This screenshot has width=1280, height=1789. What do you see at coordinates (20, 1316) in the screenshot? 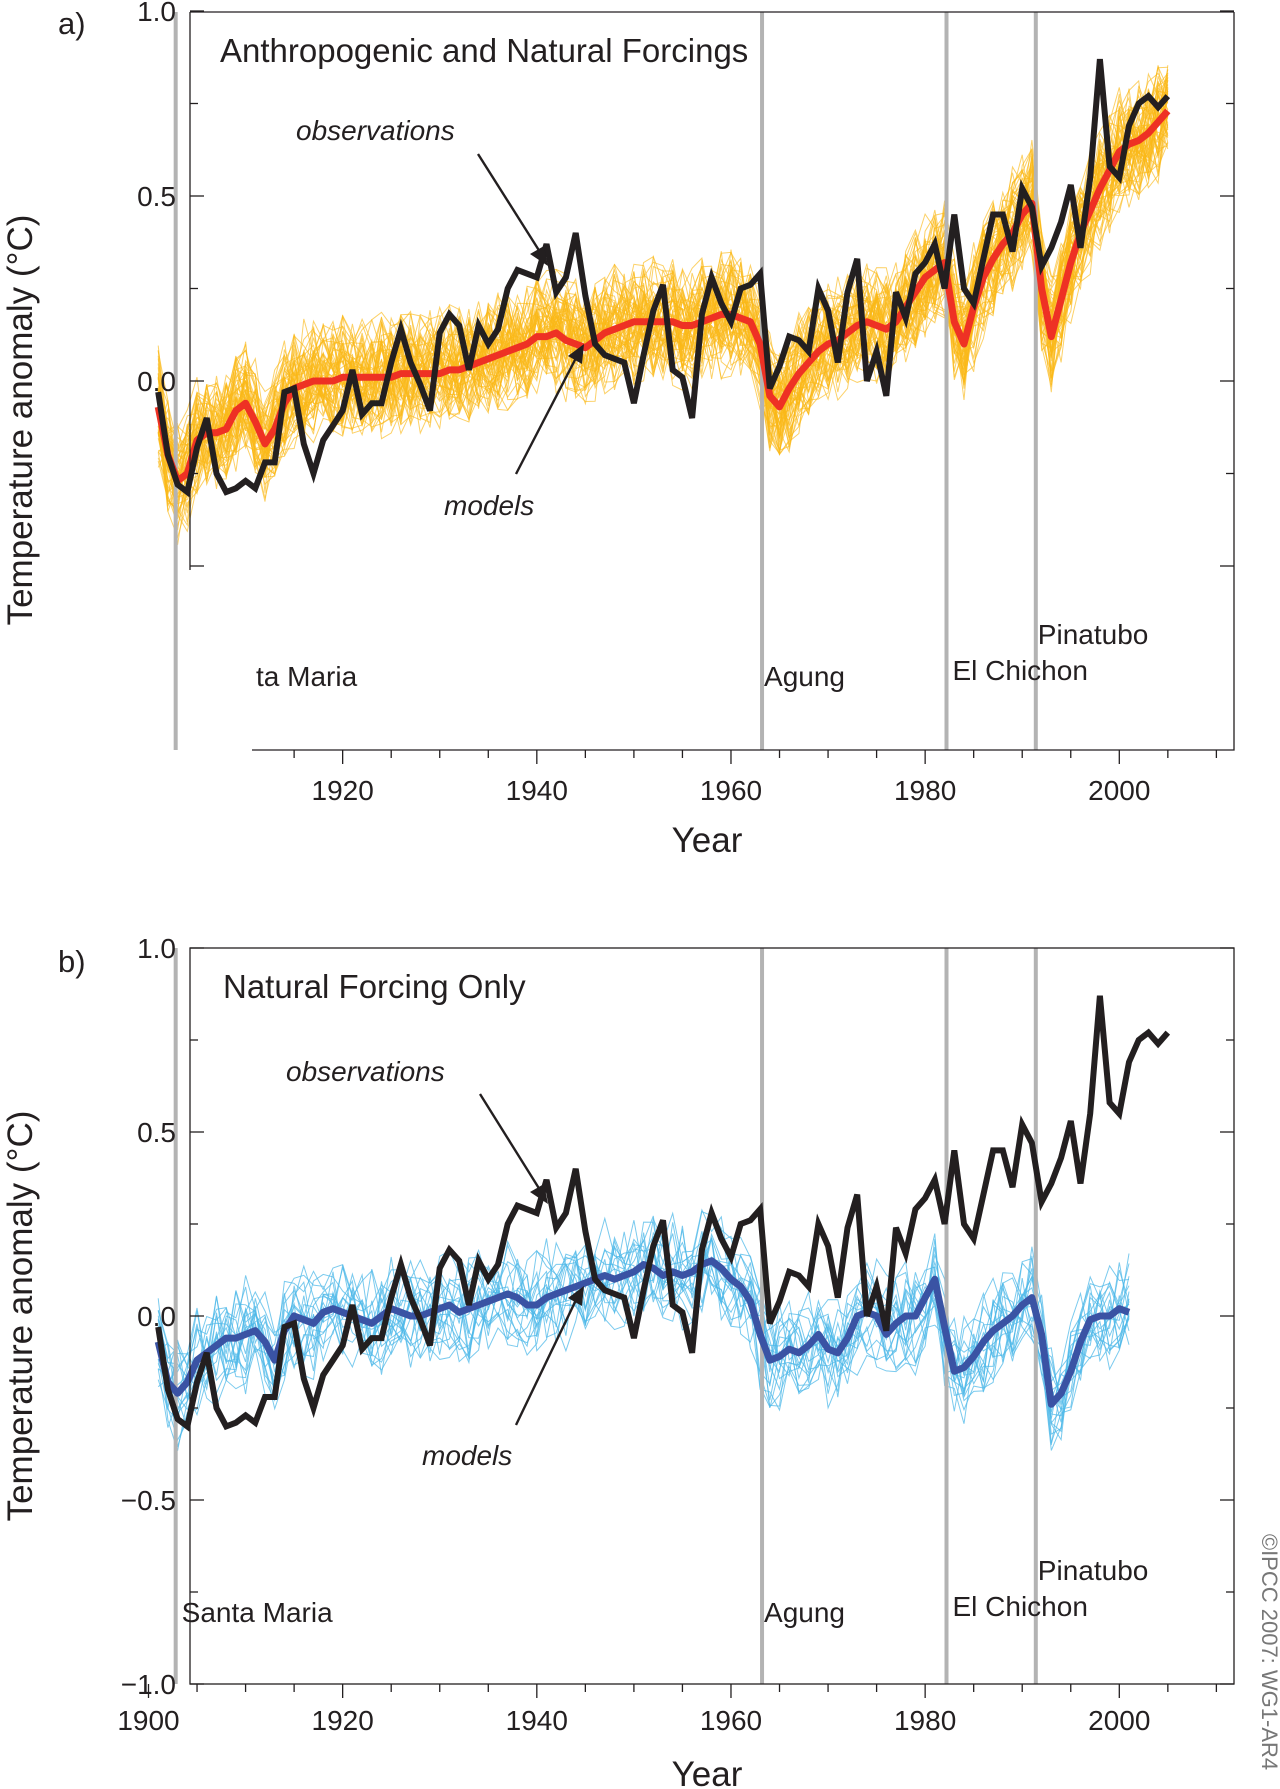
I see `panel-b-ylabel: Temperature anomaly (°C)` at bounding box center [20, 1316].